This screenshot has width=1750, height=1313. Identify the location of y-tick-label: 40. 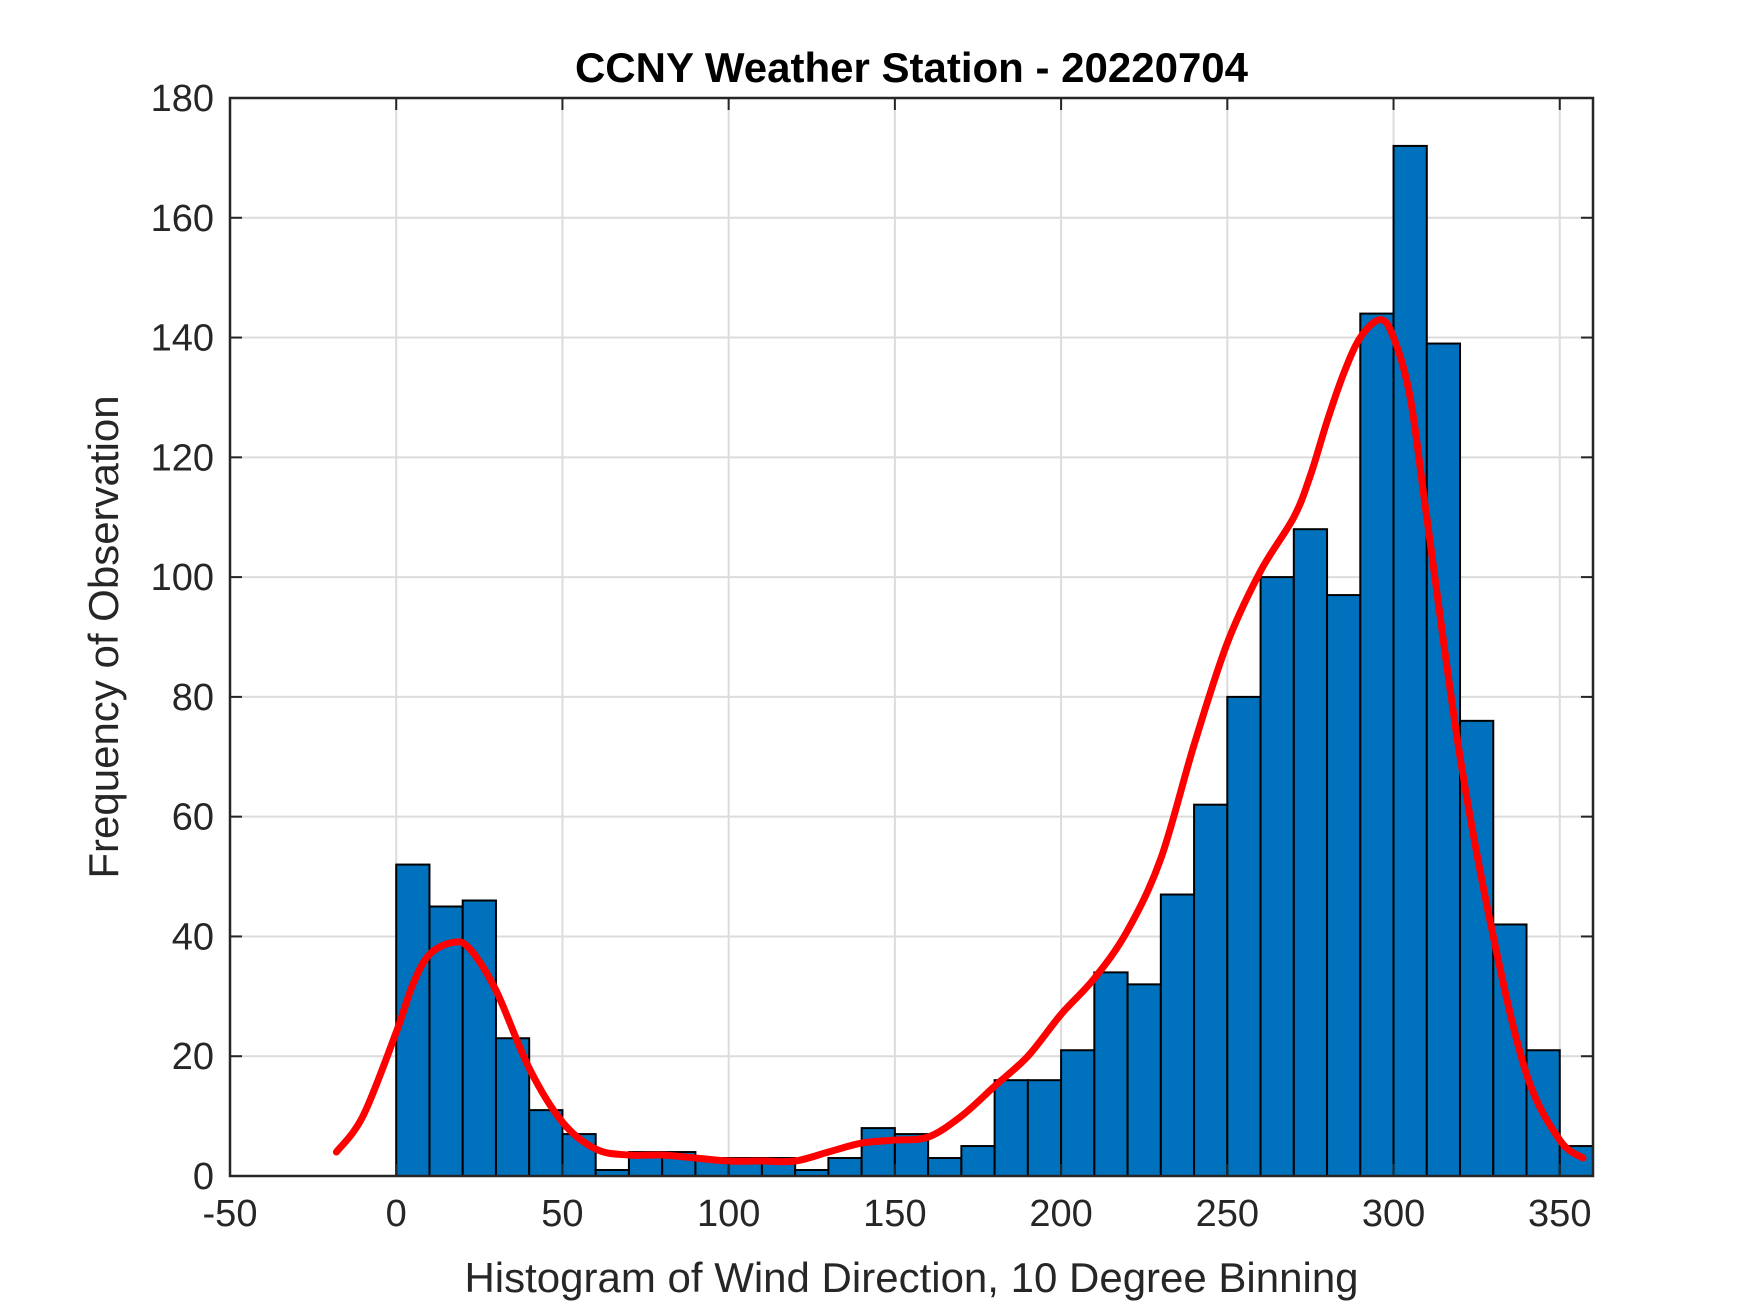
(193, 937).